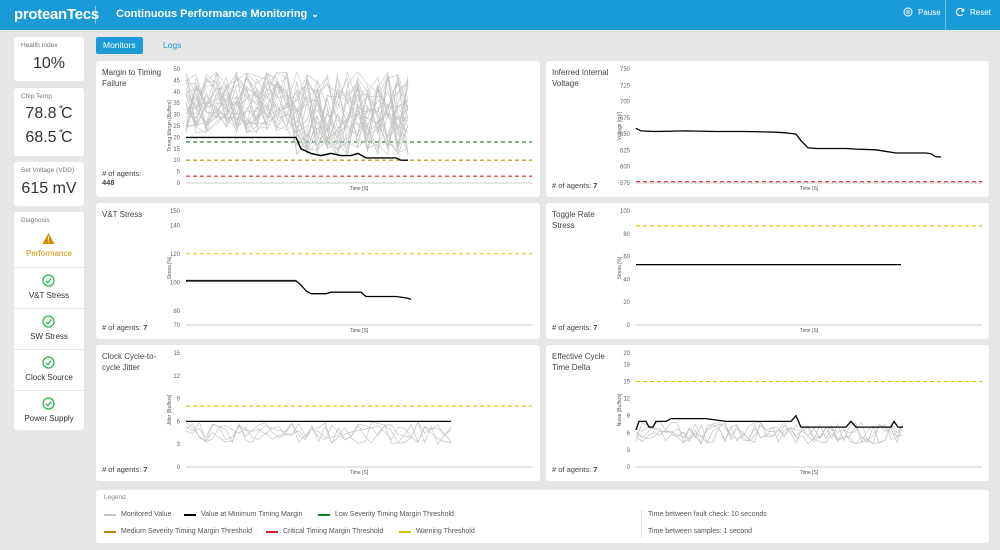 Image resolution: width=1000 pixels, height=550 pixels. I want to click on chart-vt: 150 140 120 100 80 70 Stress [%] Time [S], so click(349, 271).